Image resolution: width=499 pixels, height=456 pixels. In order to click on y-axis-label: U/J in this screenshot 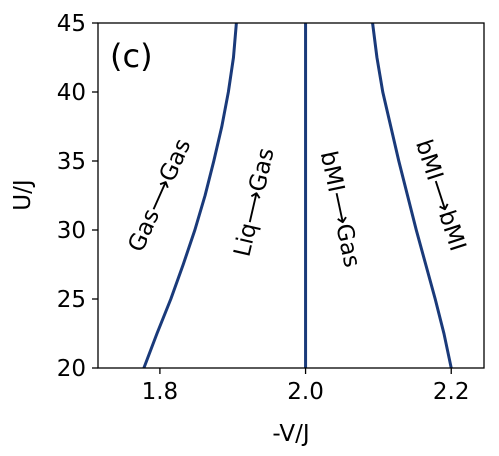, I will do `click(23, 194)`.